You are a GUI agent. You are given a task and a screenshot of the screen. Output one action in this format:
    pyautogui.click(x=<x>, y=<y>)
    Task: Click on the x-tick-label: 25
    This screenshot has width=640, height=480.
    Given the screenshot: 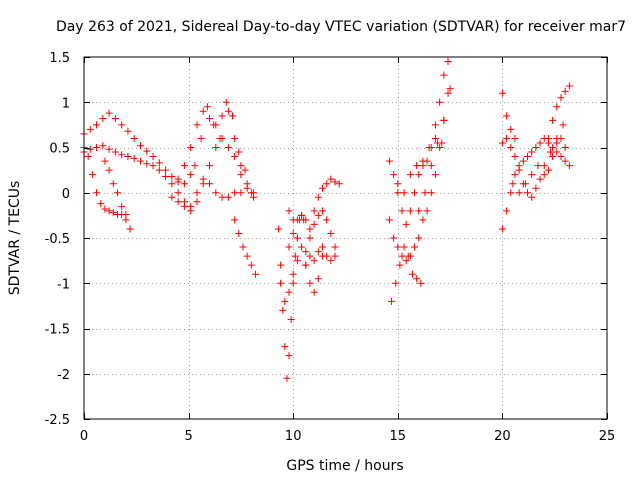 What is the action you would take?
    pyautogui.click(x=607, y=436)
    